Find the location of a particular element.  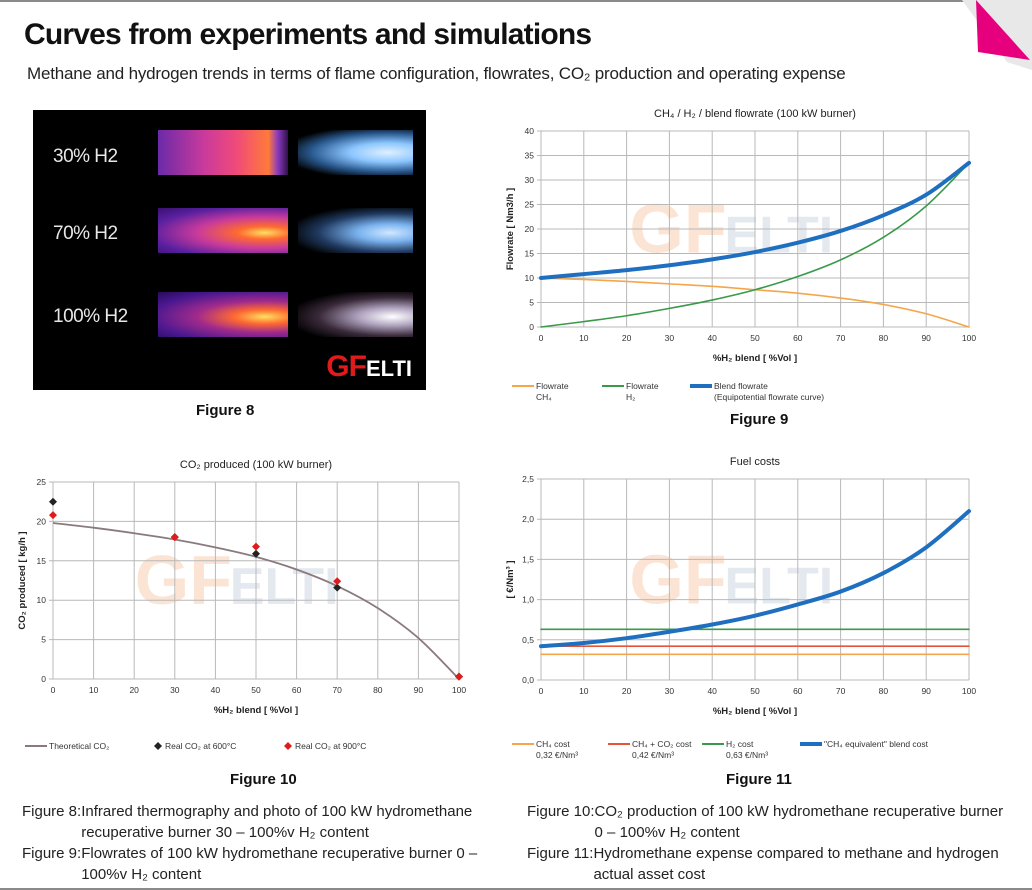

fig11-xtick-label: 10 is located at coordinates (584, 691).